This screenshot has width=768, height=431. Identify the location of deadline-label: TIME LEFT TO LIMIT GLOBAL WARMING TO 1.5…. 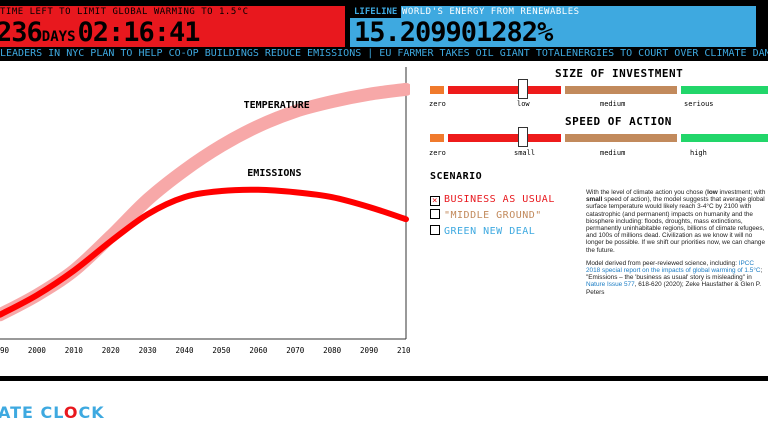
(124, 12).